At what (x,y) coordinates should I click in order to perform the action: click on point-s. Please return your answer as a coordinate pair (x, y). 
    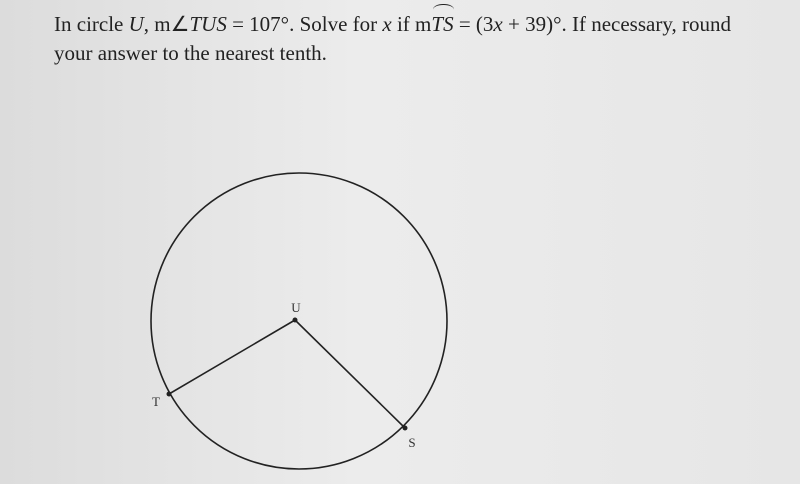
    Looking at the image, I should click on (405, 428).